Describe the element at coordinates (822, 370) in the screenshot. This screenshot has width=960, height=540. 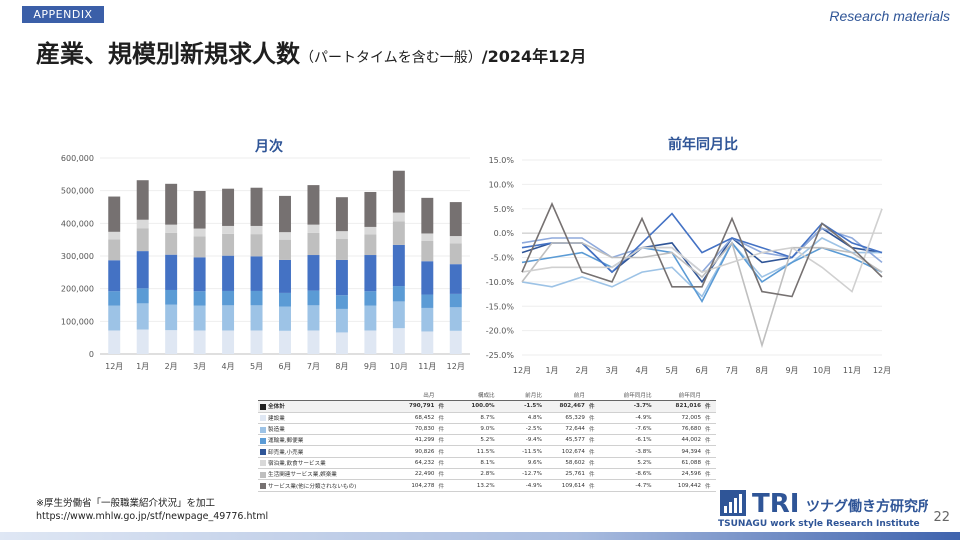
I see `line-x-tick-label: 10月` at that location.